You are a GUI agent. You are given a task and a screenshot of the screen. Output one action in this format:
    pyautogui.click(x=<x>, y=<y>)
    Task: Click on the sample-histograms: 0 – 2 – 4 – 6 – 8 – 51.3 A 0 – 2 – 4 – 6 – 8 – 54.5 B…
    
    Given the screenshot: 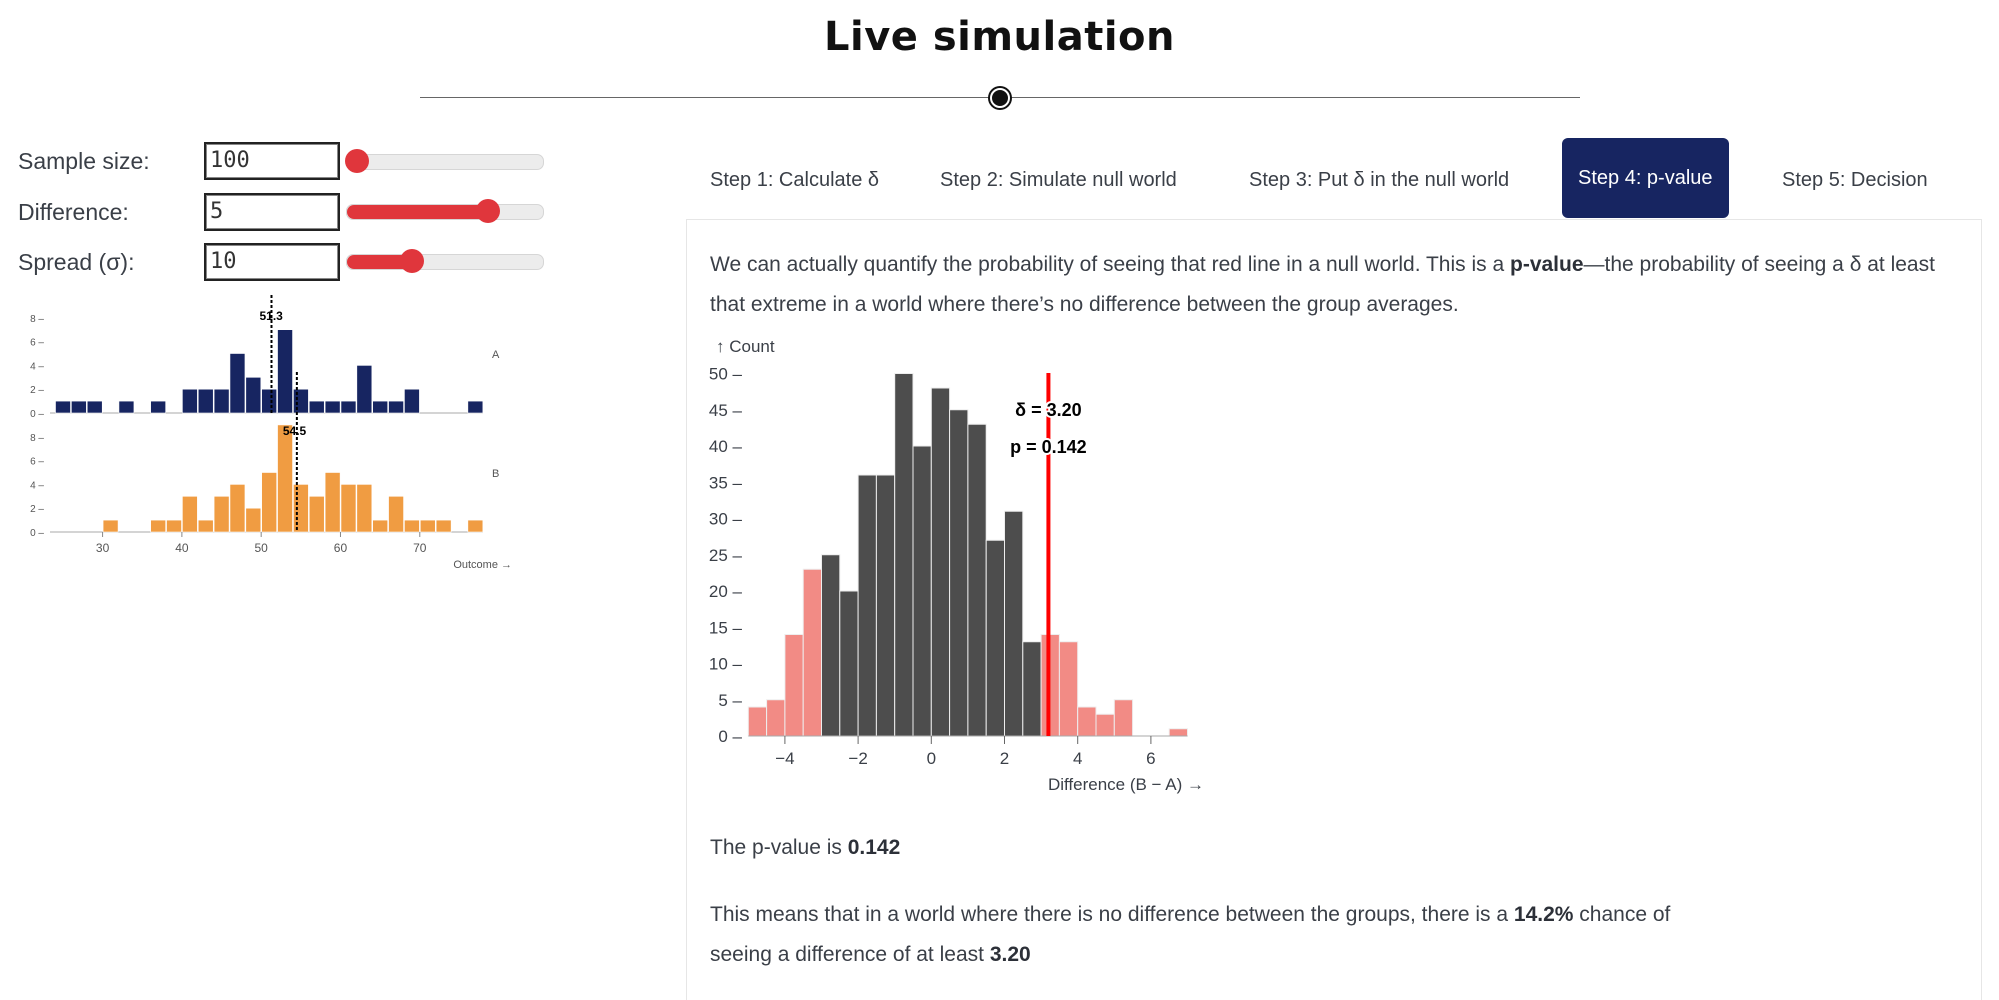 What is the action you would take?
    pyautogui.click(x=271, y=433)
    